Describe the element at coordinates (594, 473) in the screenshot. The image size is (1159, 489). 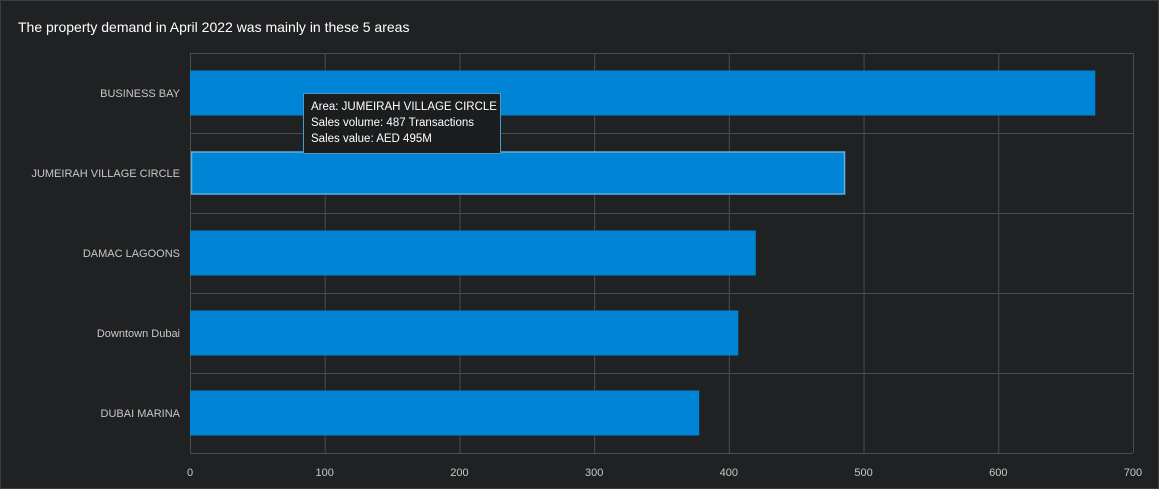
I see `x-tick-label: 300` at that location.